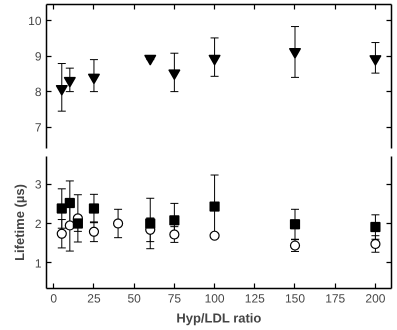  Describe the element at coordinates (35, 21) in the screenshot. I see `y-tick-label: 10` at that location.